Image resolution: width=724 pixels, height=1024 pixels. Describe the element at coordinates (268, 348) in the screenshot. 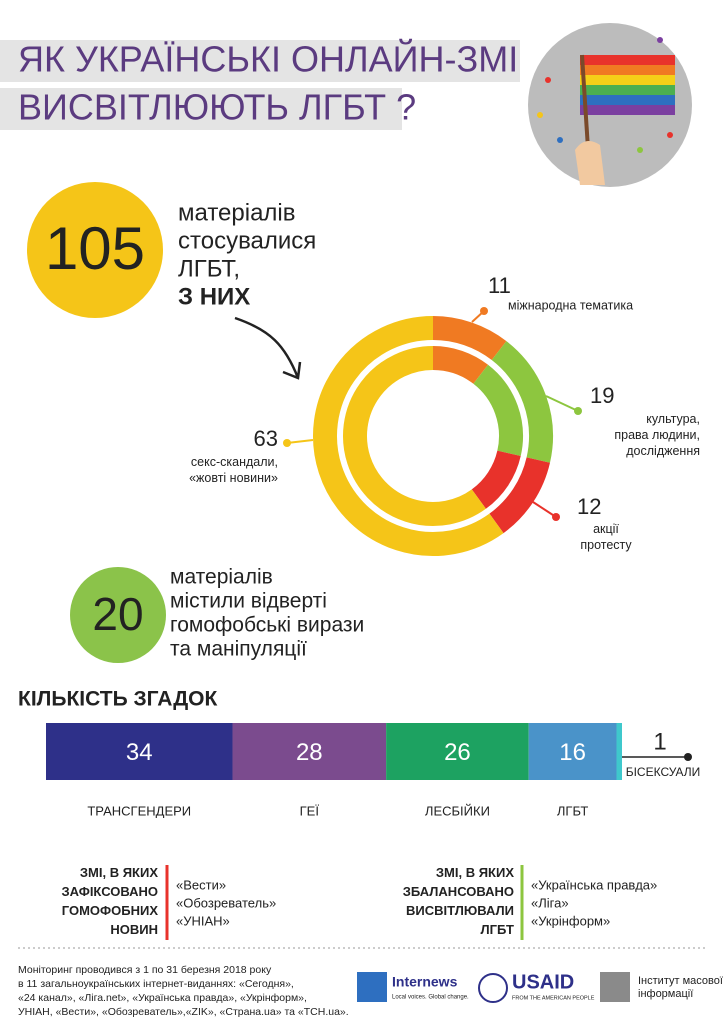

I see `arrow` at that location.